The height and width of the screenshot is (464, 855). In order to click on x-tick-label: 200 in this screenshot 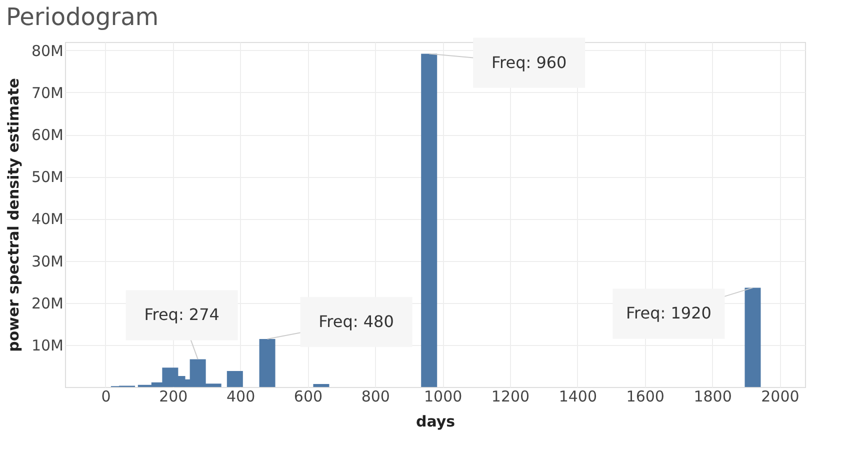, I will do `click(173, 397)`.